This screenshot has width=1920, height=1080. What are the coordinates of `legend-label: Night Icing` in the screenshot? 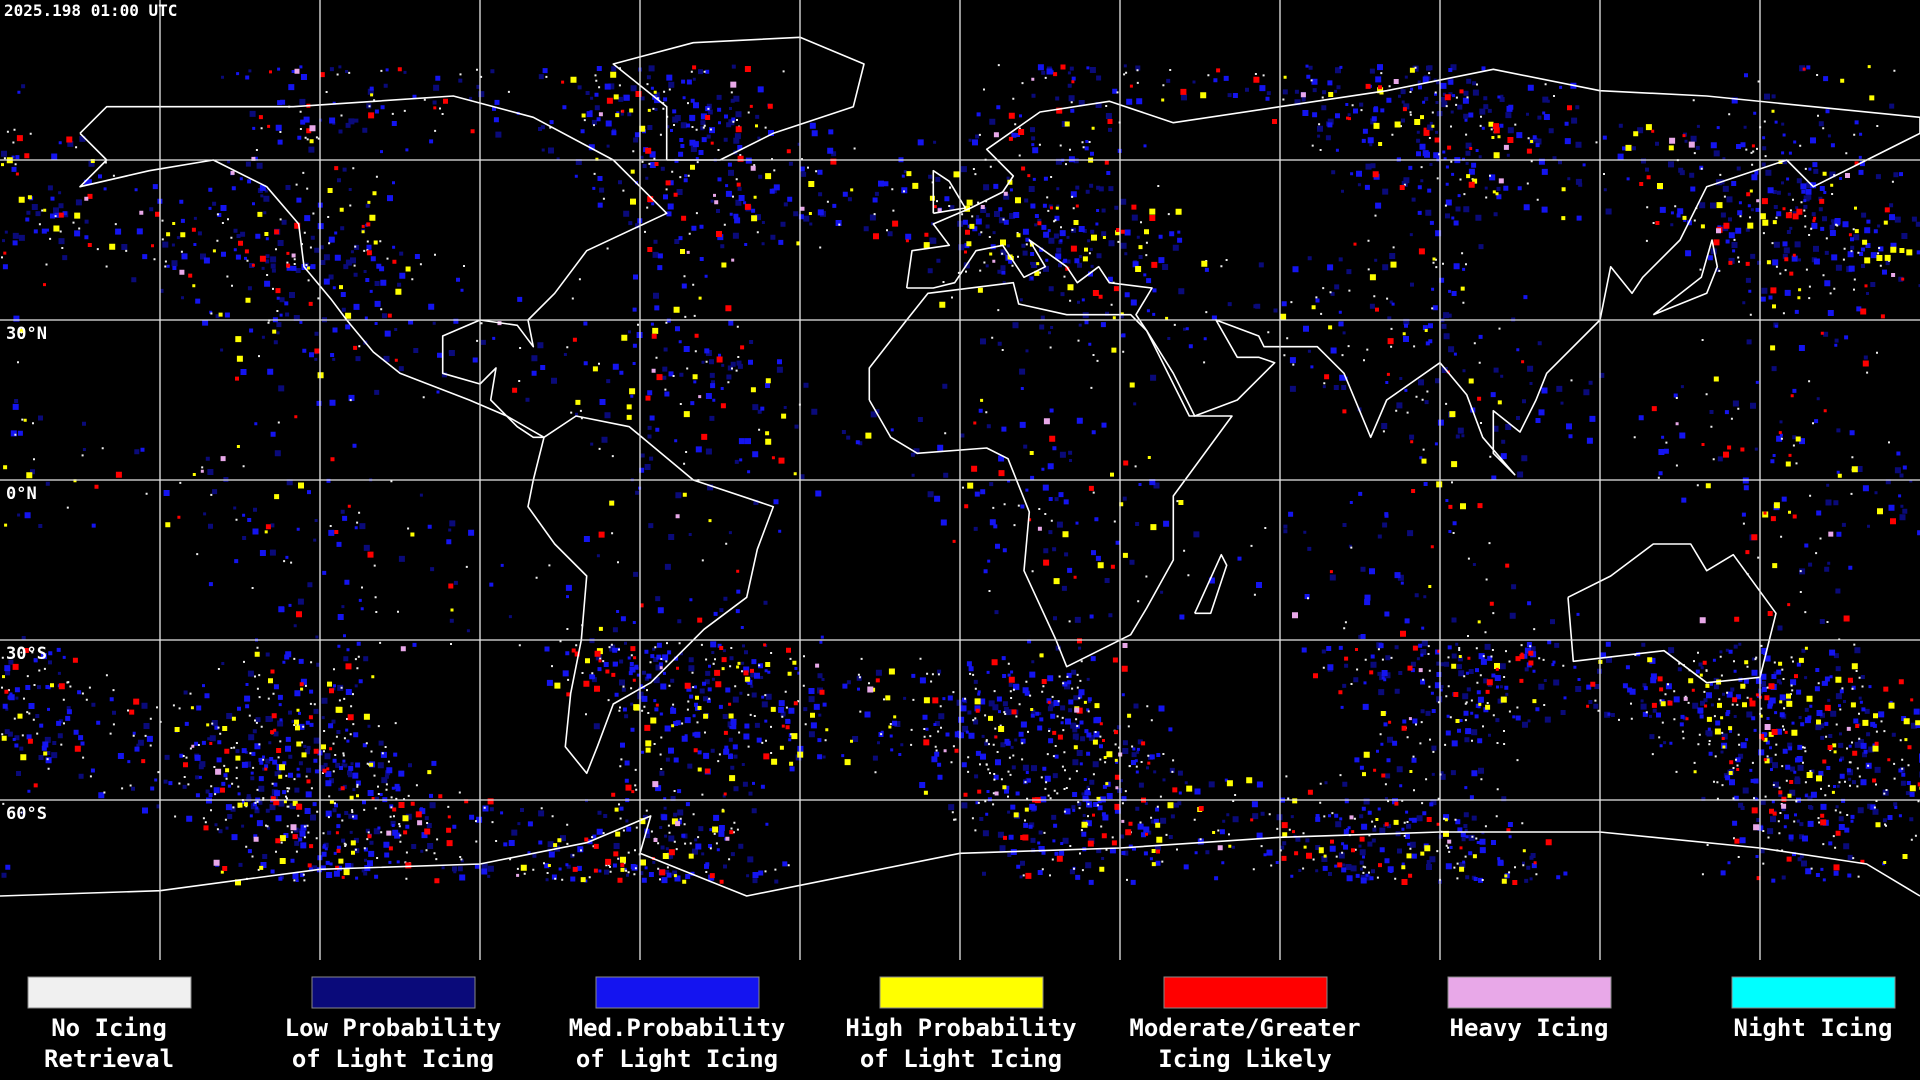 It's located at (1813, 1028).